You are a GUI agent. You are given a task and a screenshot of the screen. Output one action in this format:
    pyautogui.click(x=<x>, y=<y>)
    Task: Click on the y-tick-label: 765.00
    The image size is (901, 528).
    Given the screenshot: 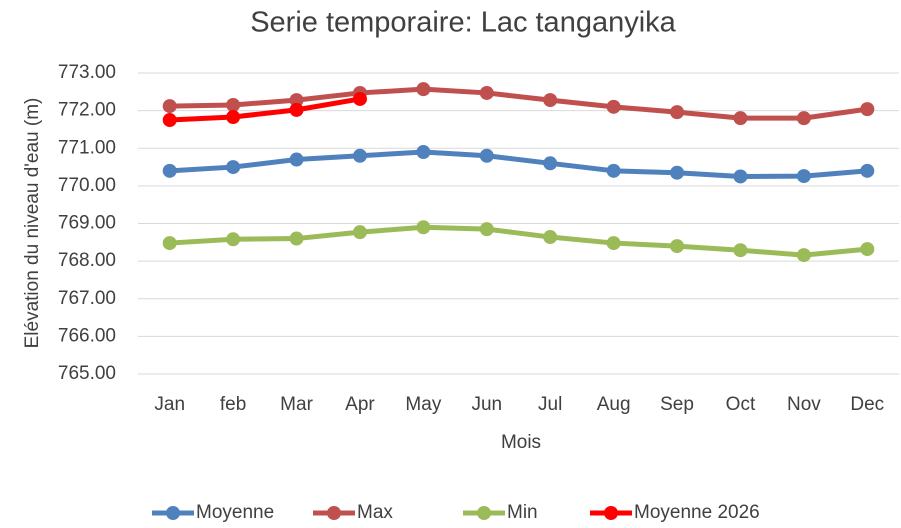 What is the action you would take?
    pyautogui.click(x=87, y=373)
    